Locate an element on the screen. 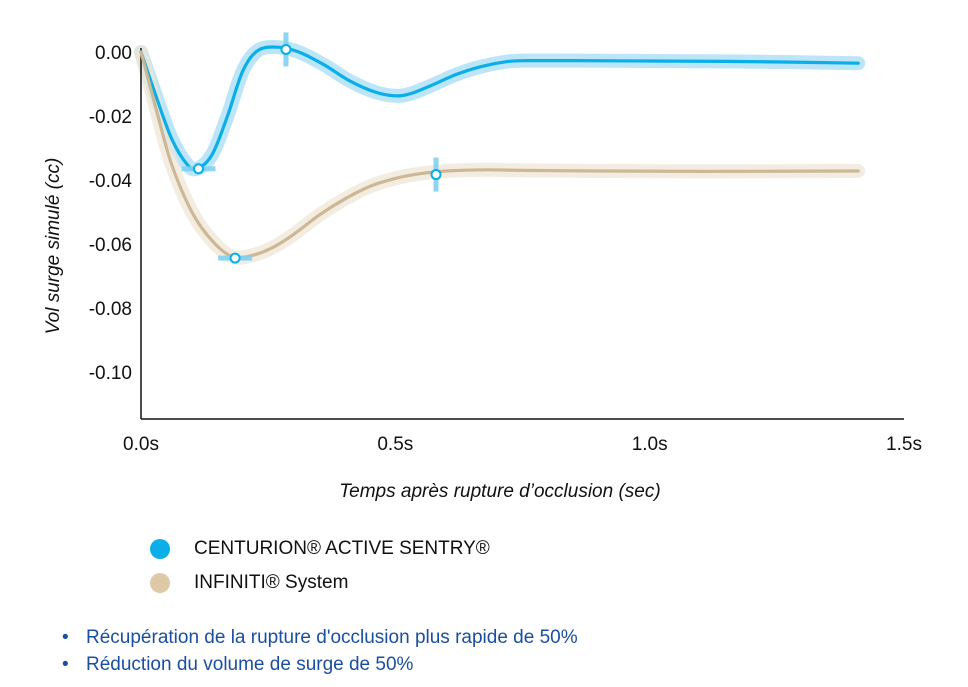  series-markers is located at coordinates (311, 148).